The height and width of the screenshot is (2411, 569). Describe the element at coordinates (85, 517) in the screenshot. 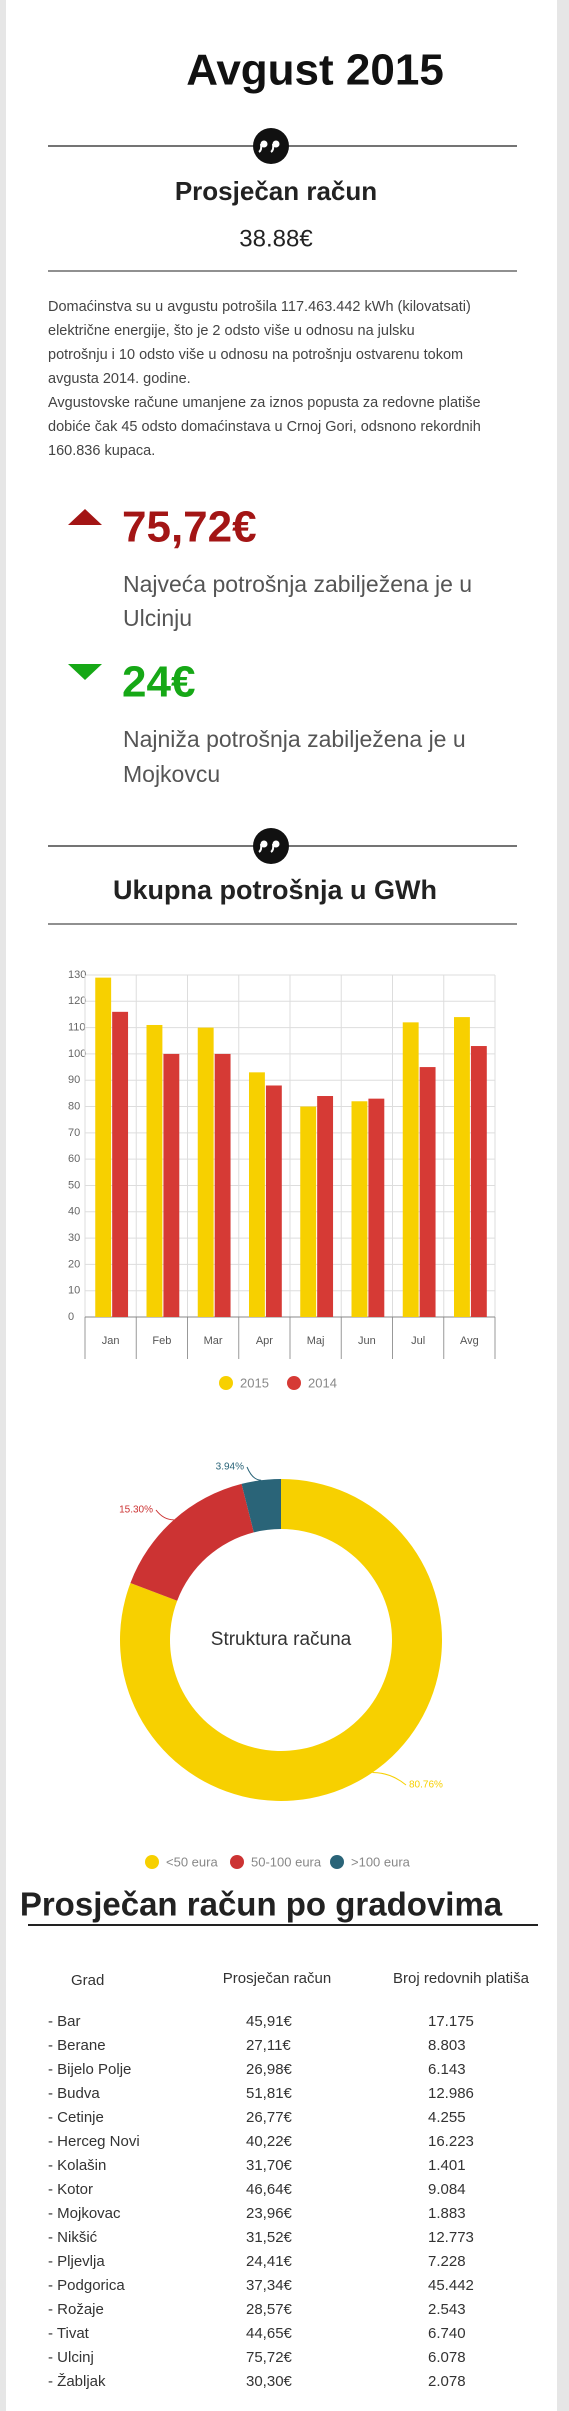

I see `up-arrow` at that location.